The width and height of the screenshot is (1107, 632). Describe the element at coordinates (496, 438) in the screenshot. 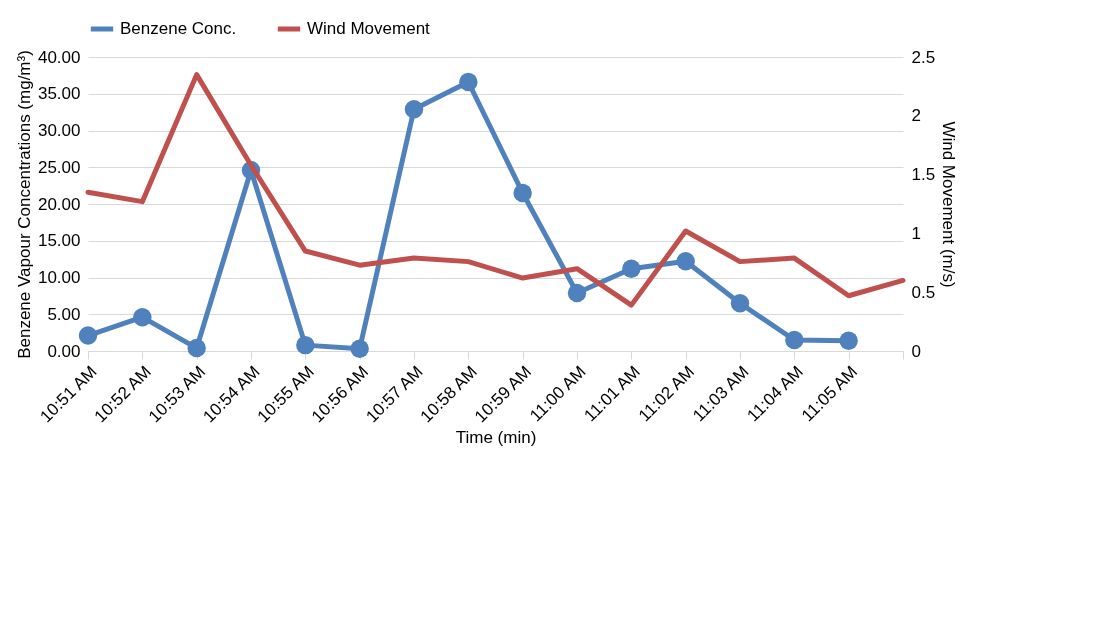

I see `x-axis-title: Time (min)` at that location.